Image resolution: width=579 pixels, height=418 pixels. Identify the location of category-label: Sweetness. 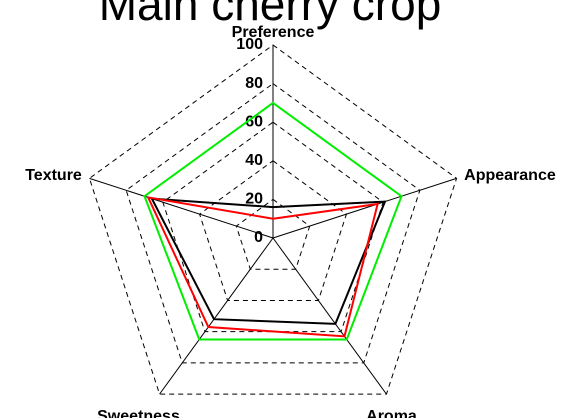
(138, 413).